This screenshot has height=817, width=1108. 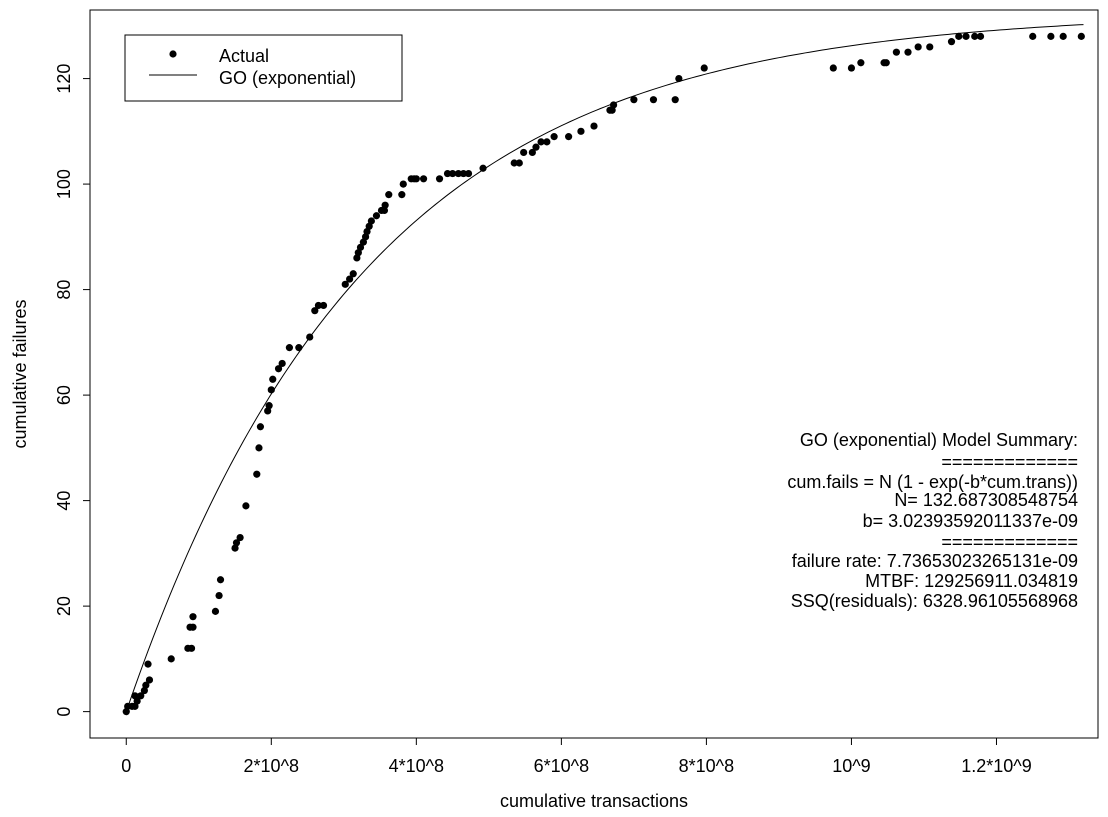 I want to click on legend: Actual GO (exponential), so click(x=263, y=68).